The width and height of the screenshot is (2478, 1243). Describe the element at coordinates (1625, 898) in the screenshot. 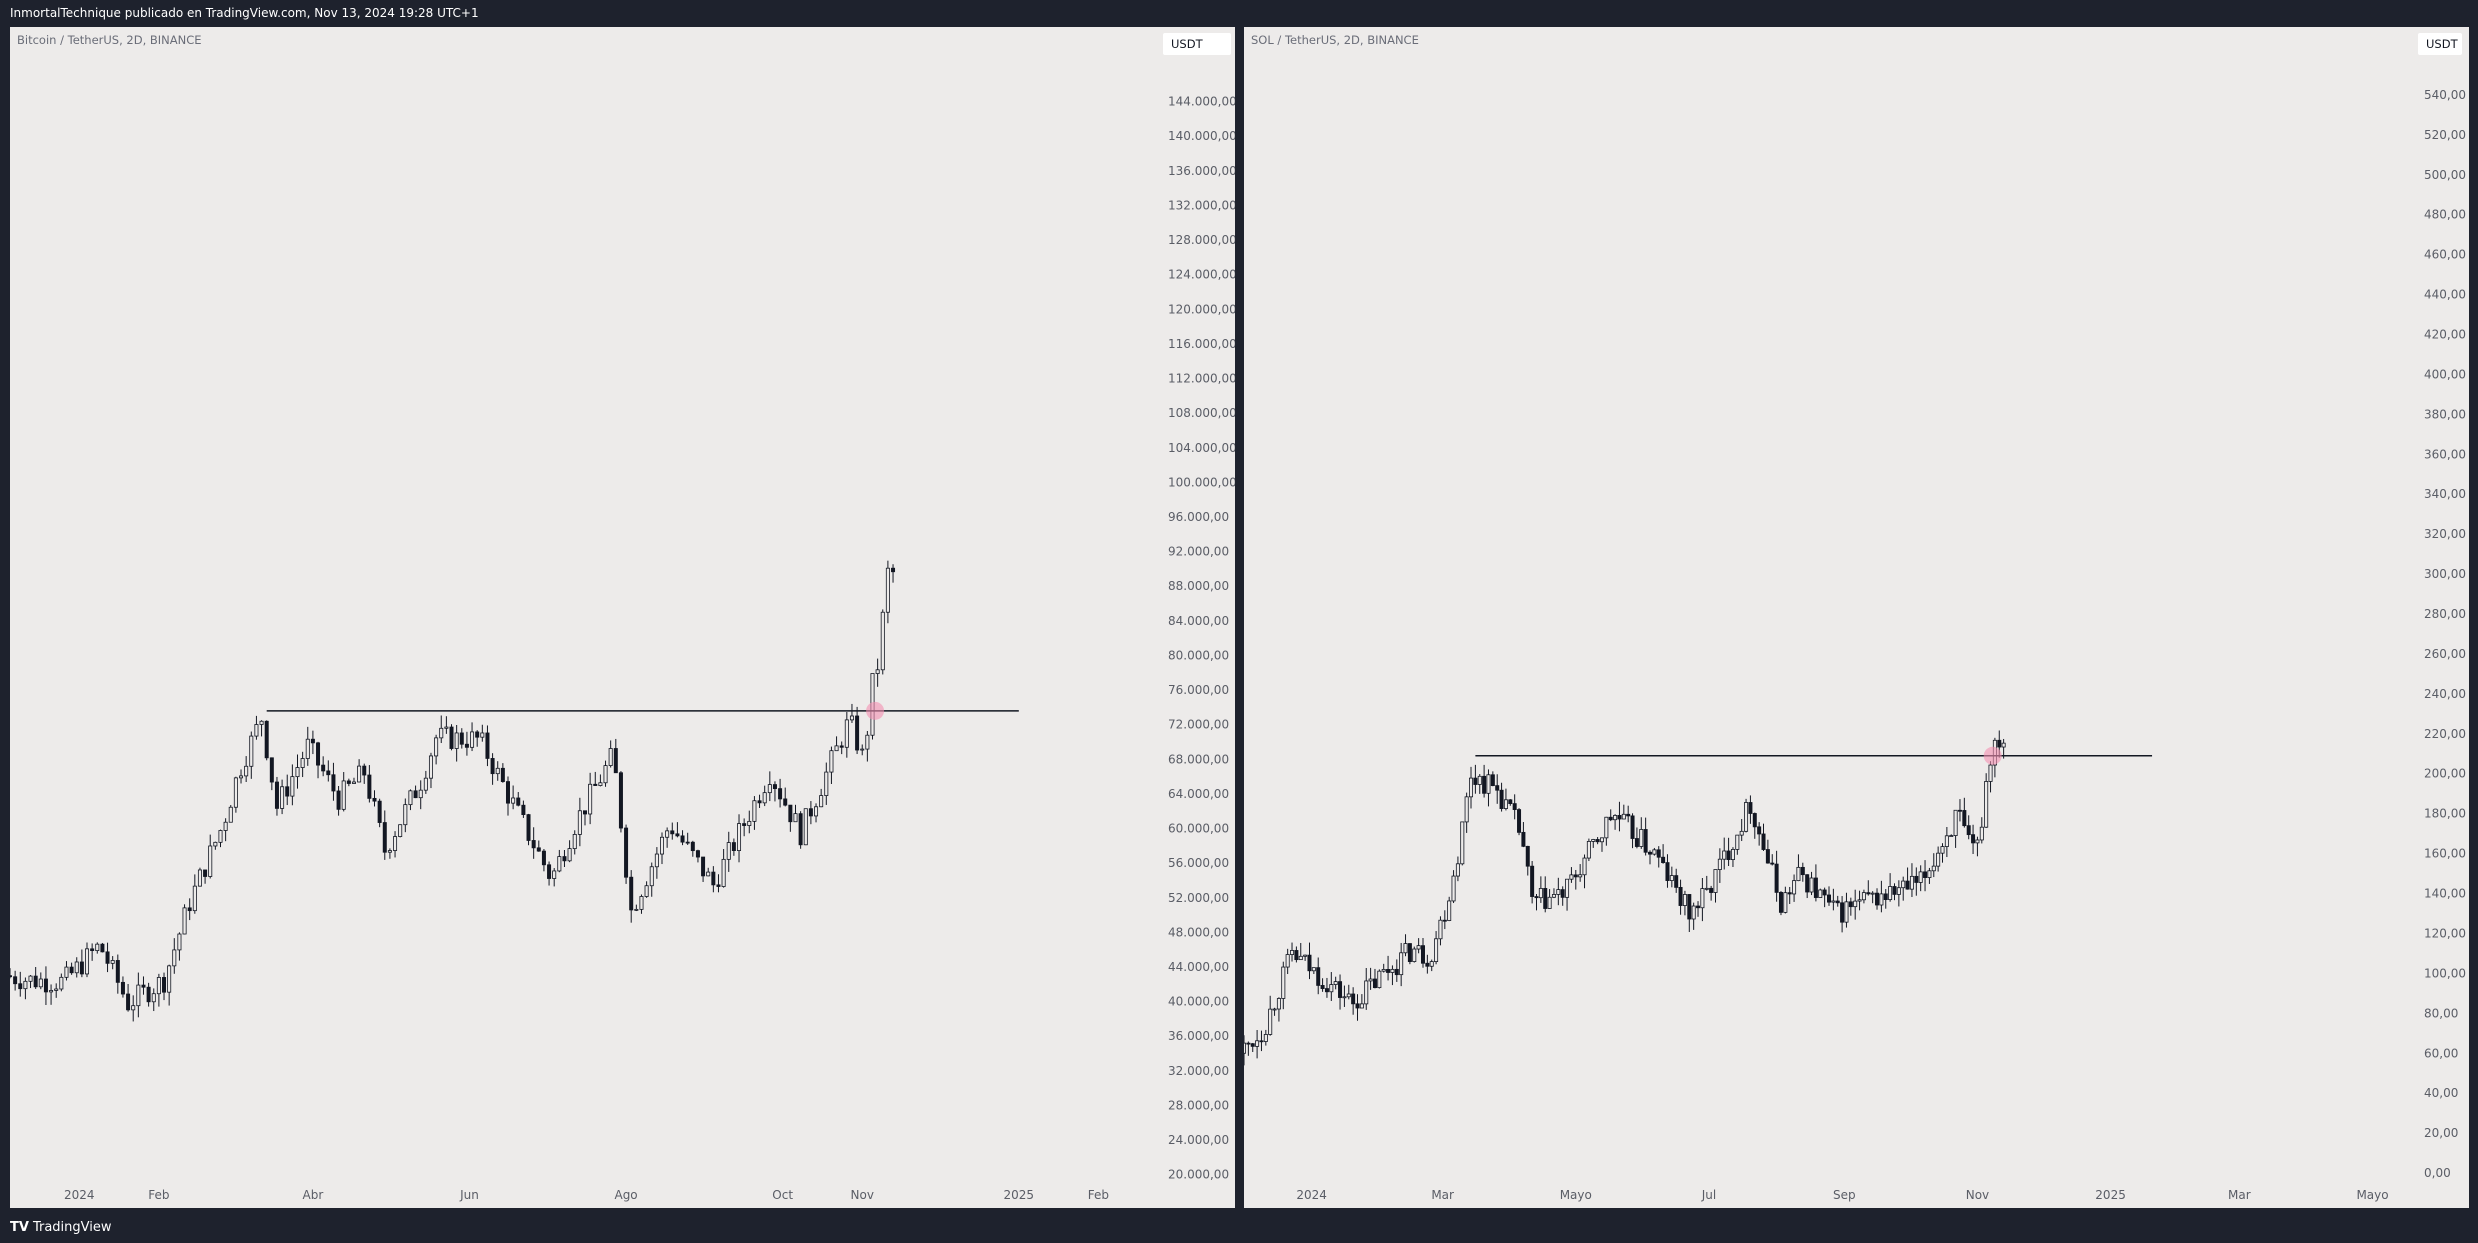

I see `candles` at that location.